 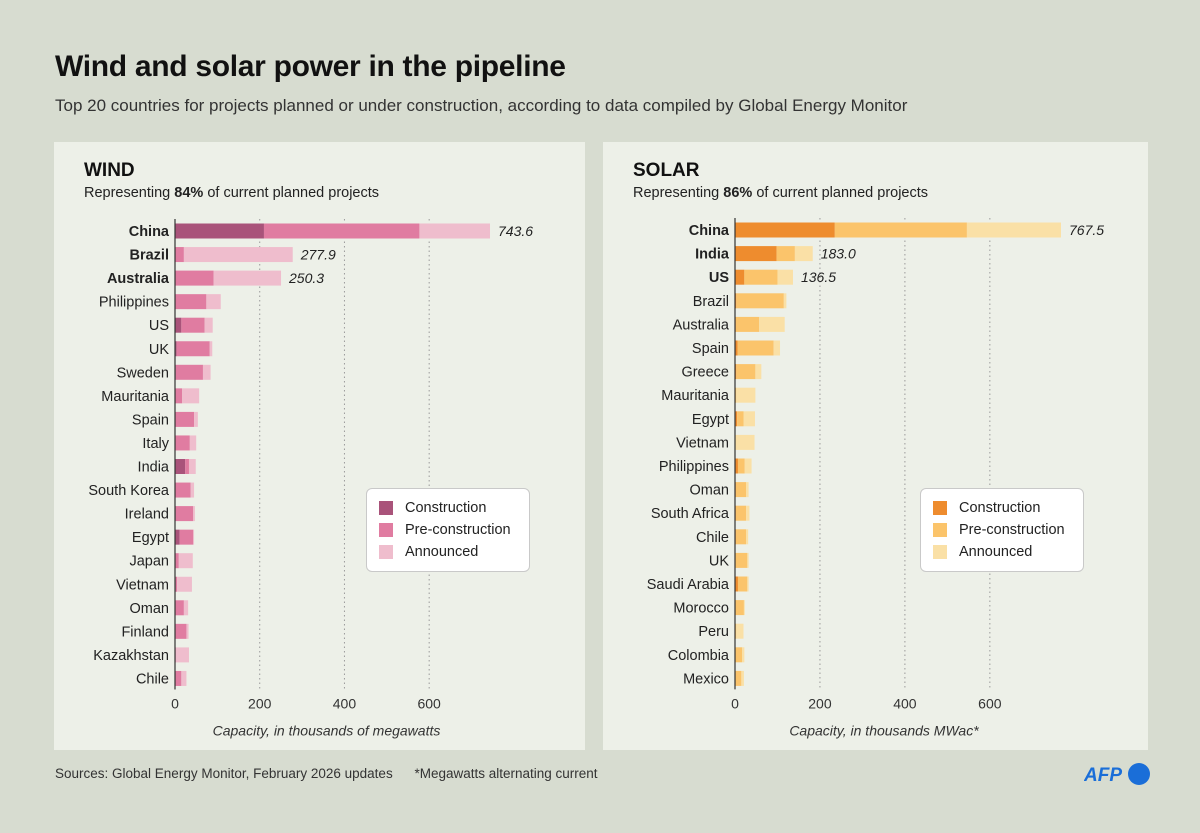 I want to click on wind-category-label: Australia, so click(x=138, y=279).